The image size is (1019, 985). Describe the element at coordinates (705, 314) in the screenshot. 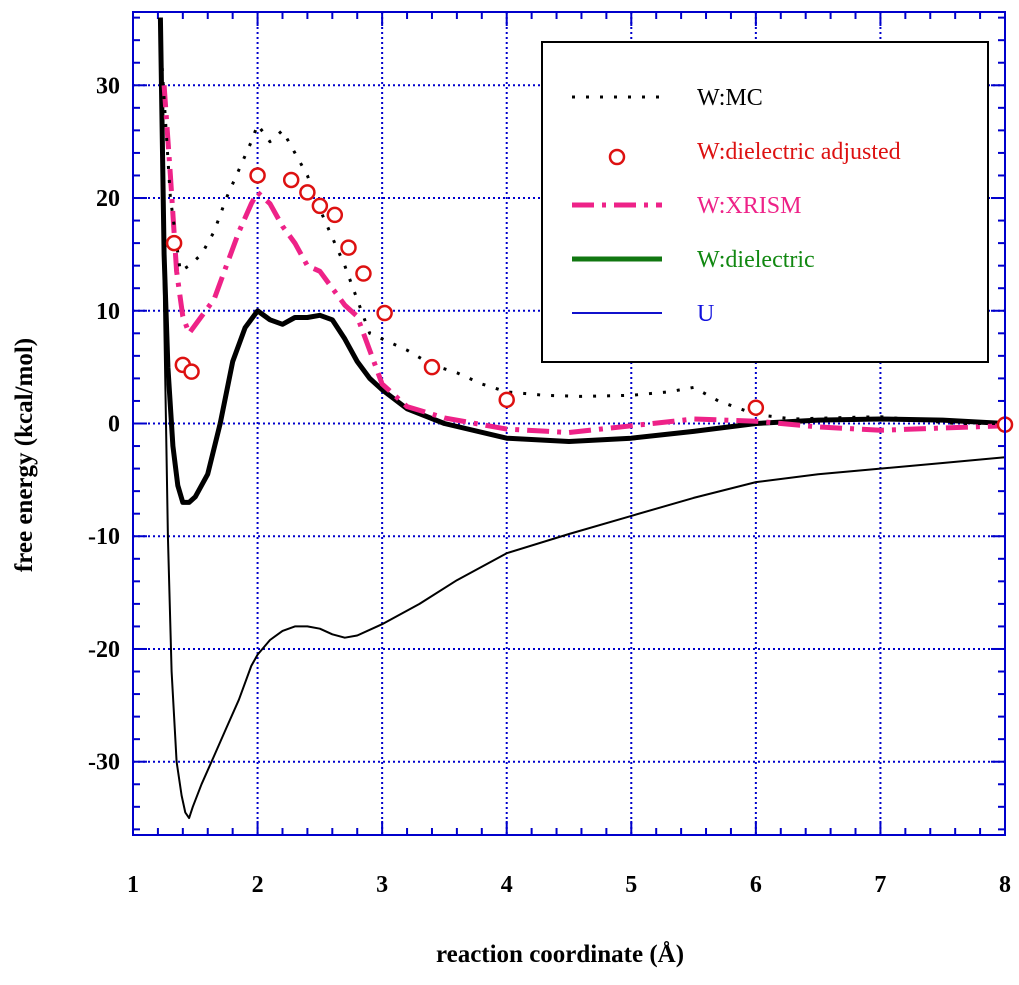

I see `legend-label: U` at that location.